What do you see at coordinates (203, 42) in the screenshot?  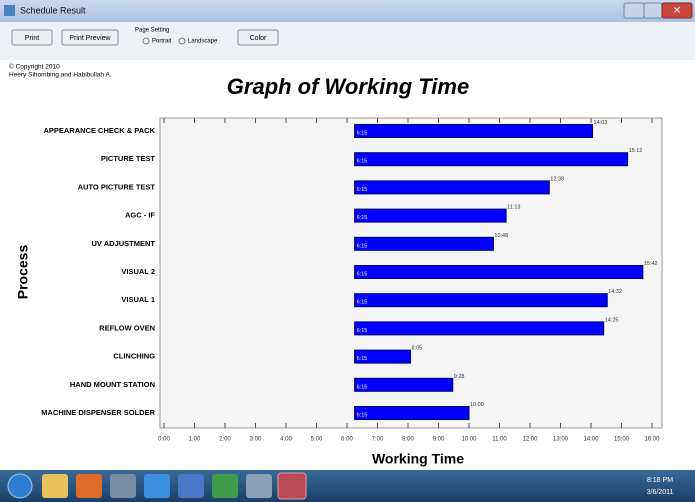 I see `landscape-label: Landscape` at bounding box center [203, 42].